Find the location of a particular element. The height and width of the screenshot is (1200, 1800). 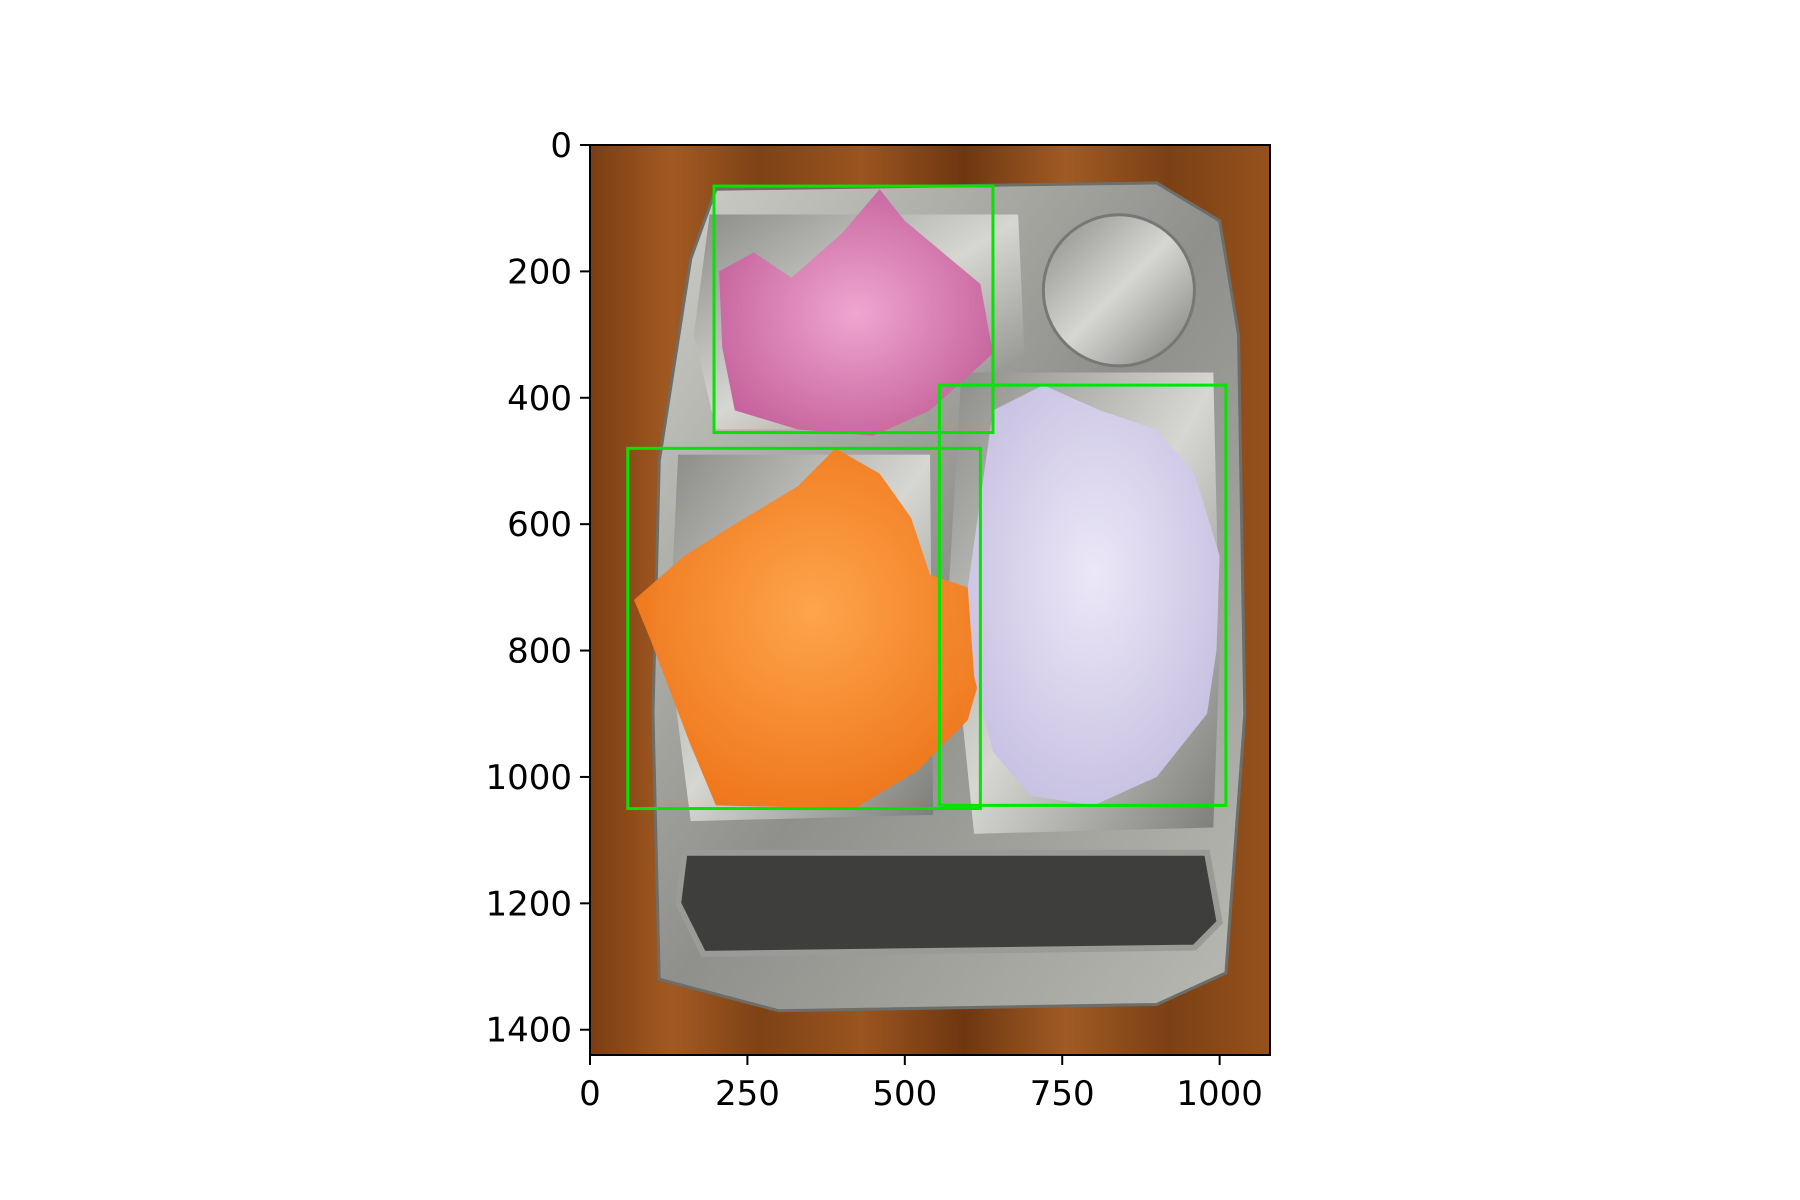

segmentation-mask-carrot is located at coordinates (813, 628).